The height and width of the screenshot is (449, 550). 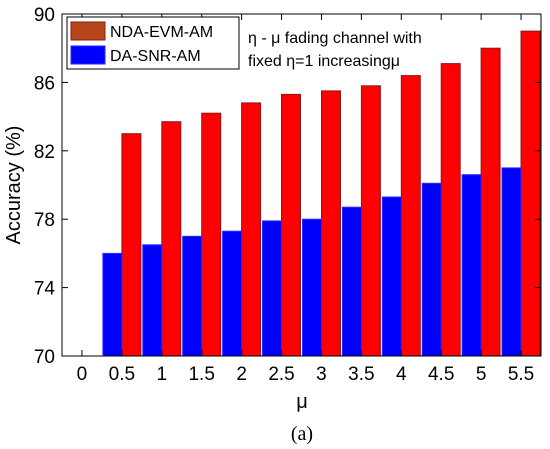 I want to click on bar-nda-evm-am-2.5, so click(x=291, y=225).